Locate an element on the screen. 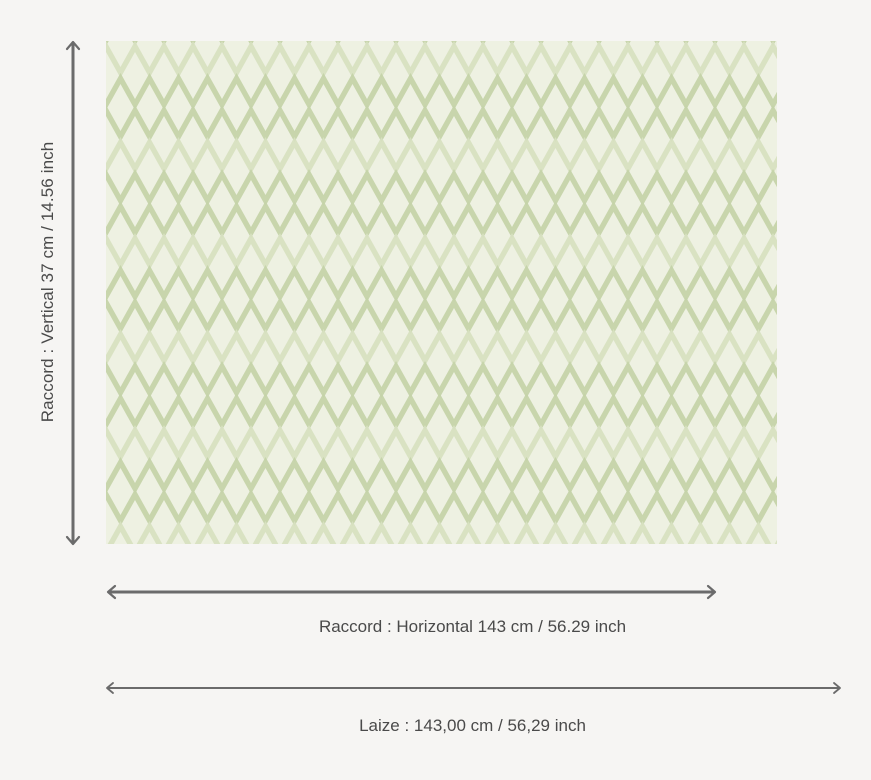  vertical-repeat-arrow is located at coordinates (73, 293).